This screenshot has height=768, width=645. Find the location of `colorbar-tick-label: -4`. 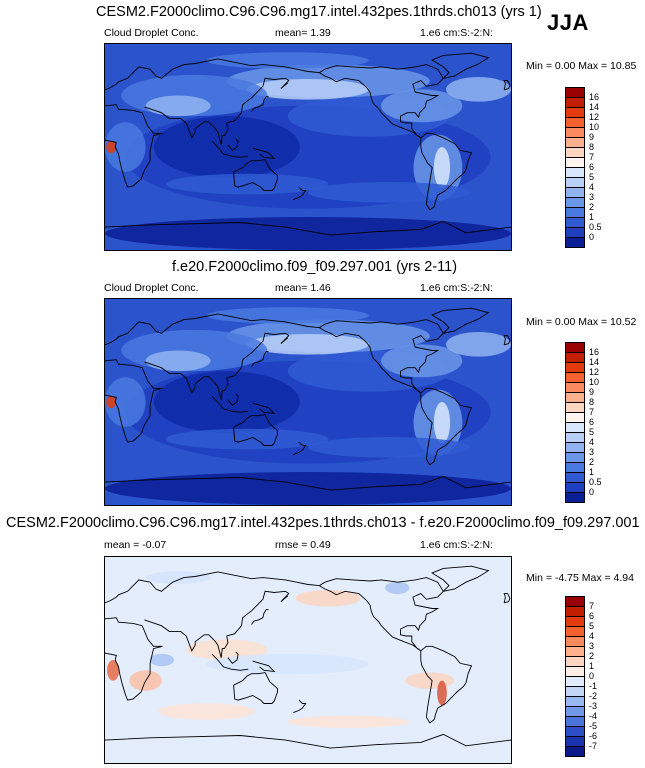

colorbar-tick-label: -4 is located at coordinates (593, 716).